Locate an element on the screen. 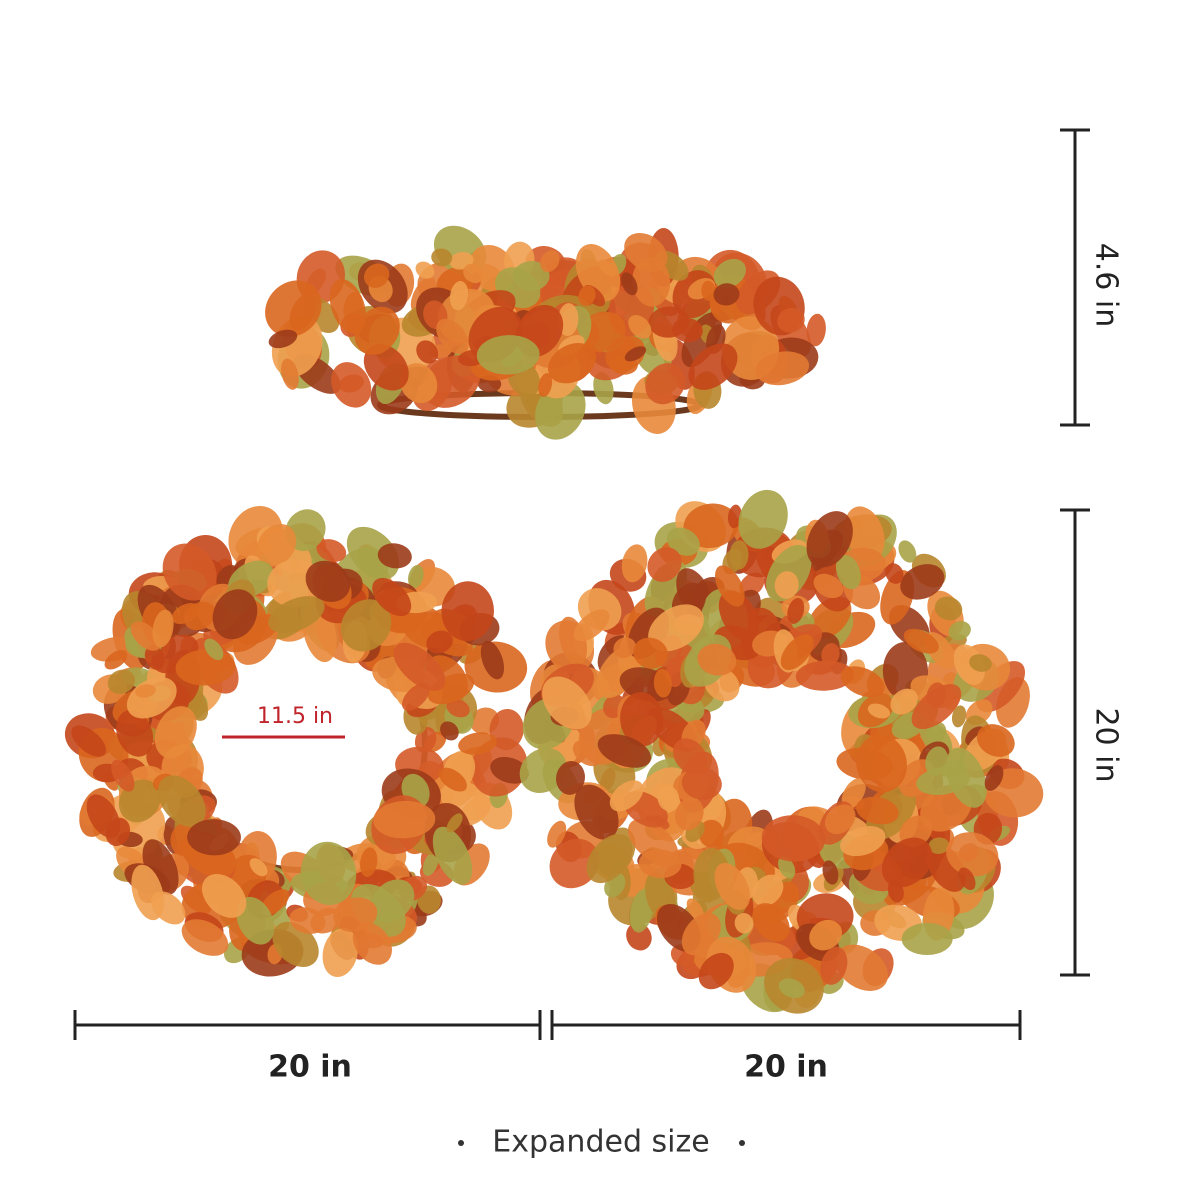 The height and width of the screenshot is (1200, 1200). back-width-label: 20 in is located at coordinates (786, 1067).